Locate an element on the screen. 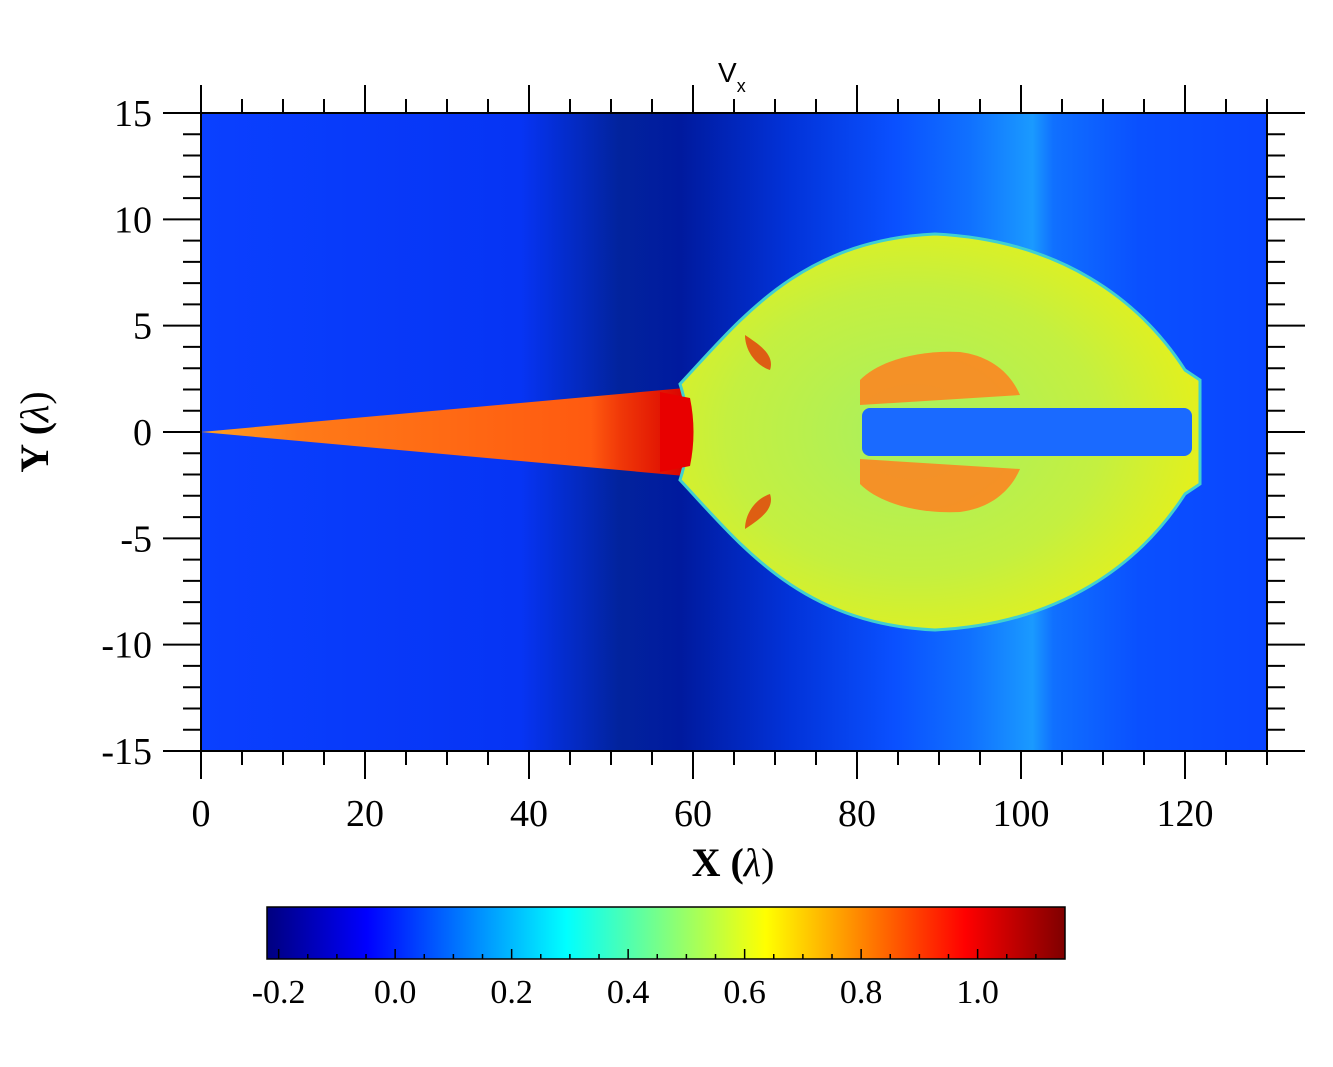 The height and width of the screenshot is (1067, 1333). hot-spot is located at coordinates (677, 432).